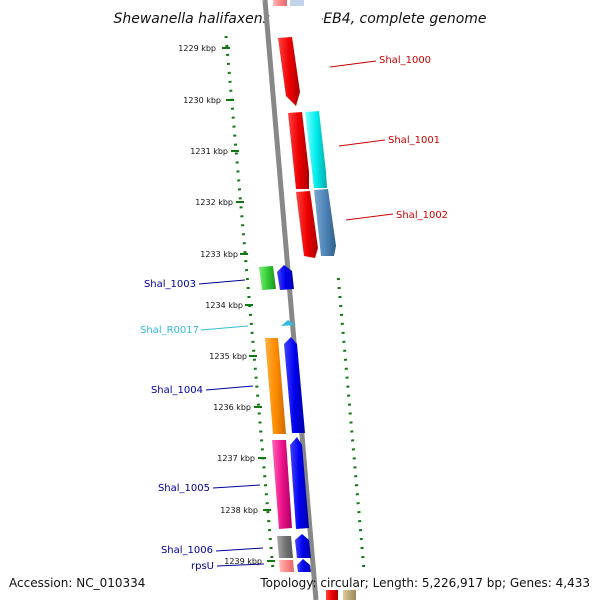 The width and height of the screenshot is (600, 600). What do you see at coordinates (299, 483) in the screenshot?
I see `gene-shal-1005-blue` at bounding box center [299, 483].